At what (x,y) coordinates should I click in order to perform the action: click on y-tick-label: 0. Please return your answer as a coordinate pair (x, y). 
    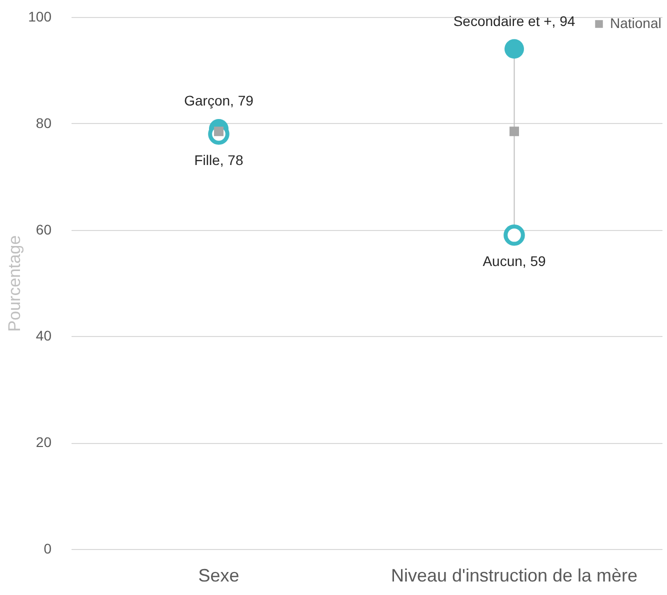
    Looking at the image, I should click on (48, 548).